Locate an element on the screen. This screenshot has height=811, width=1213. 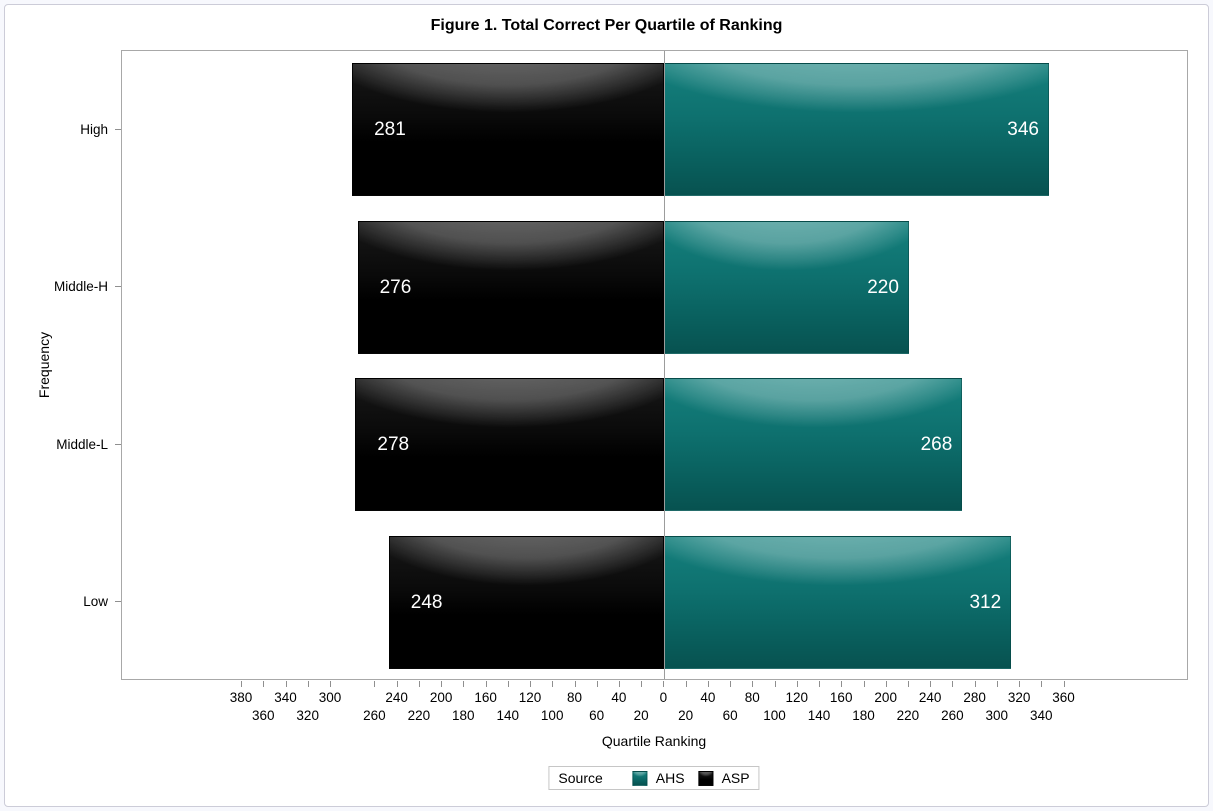
bar-value-label: 276 is located at coordinates (395, 287).